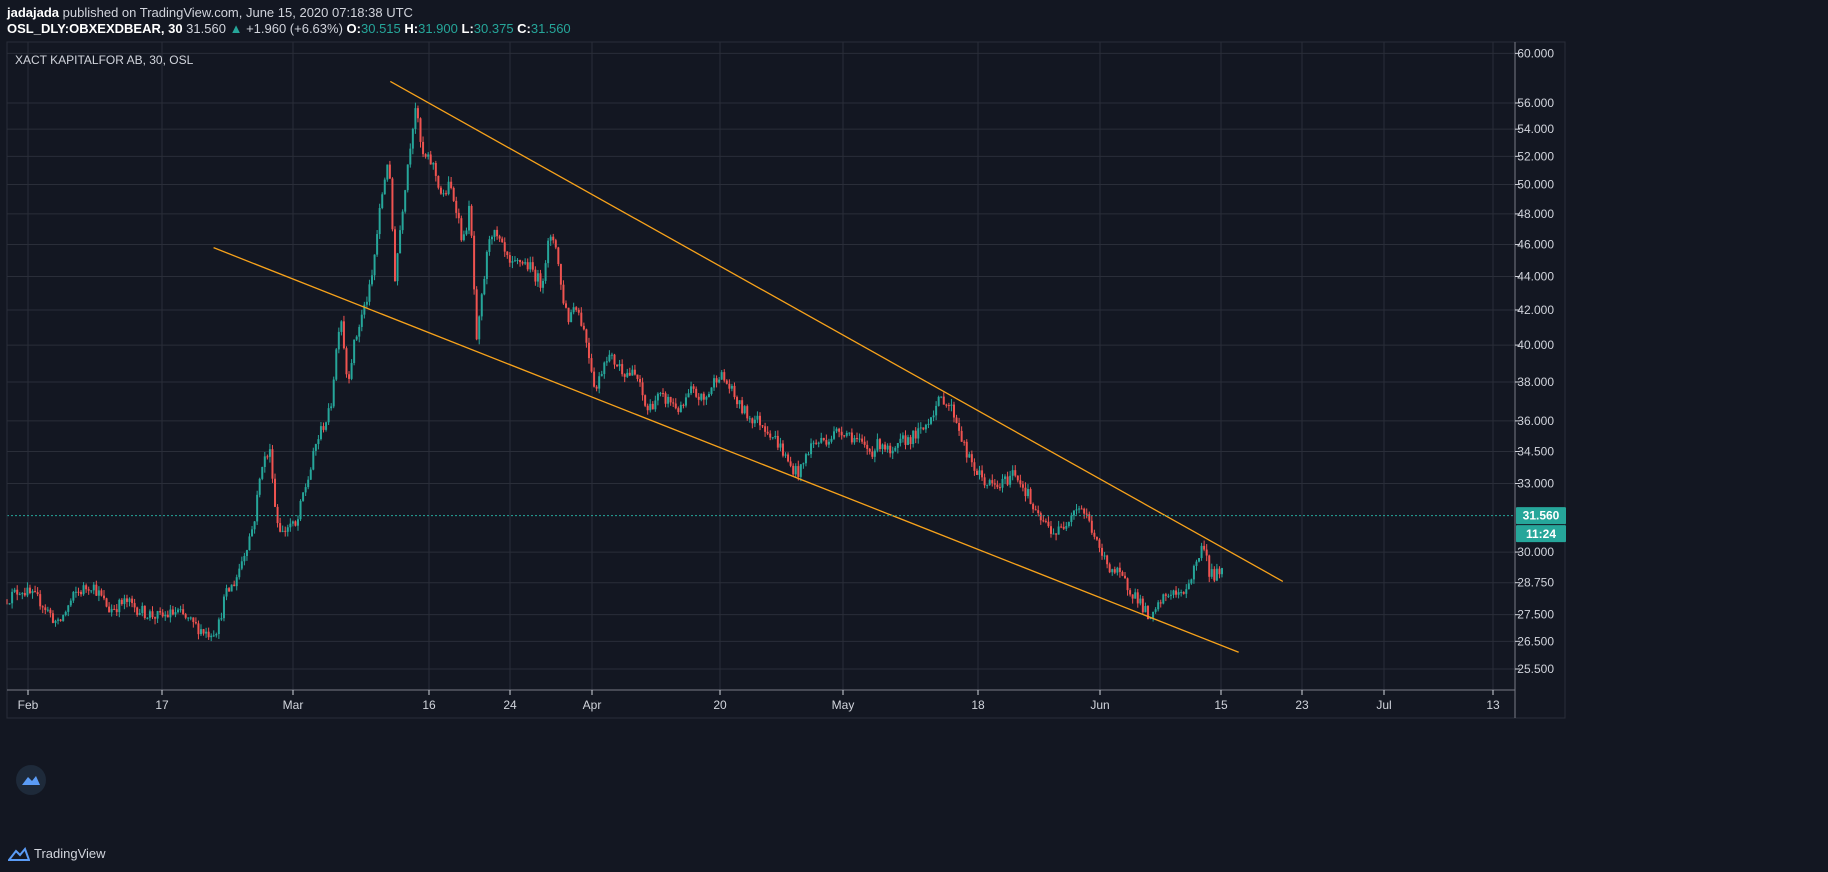 This screenshot has height=872, width=1828. Describe the element at coordinates (70, 853) in the screenshot. I see `brand-name: TradingView` at that location.